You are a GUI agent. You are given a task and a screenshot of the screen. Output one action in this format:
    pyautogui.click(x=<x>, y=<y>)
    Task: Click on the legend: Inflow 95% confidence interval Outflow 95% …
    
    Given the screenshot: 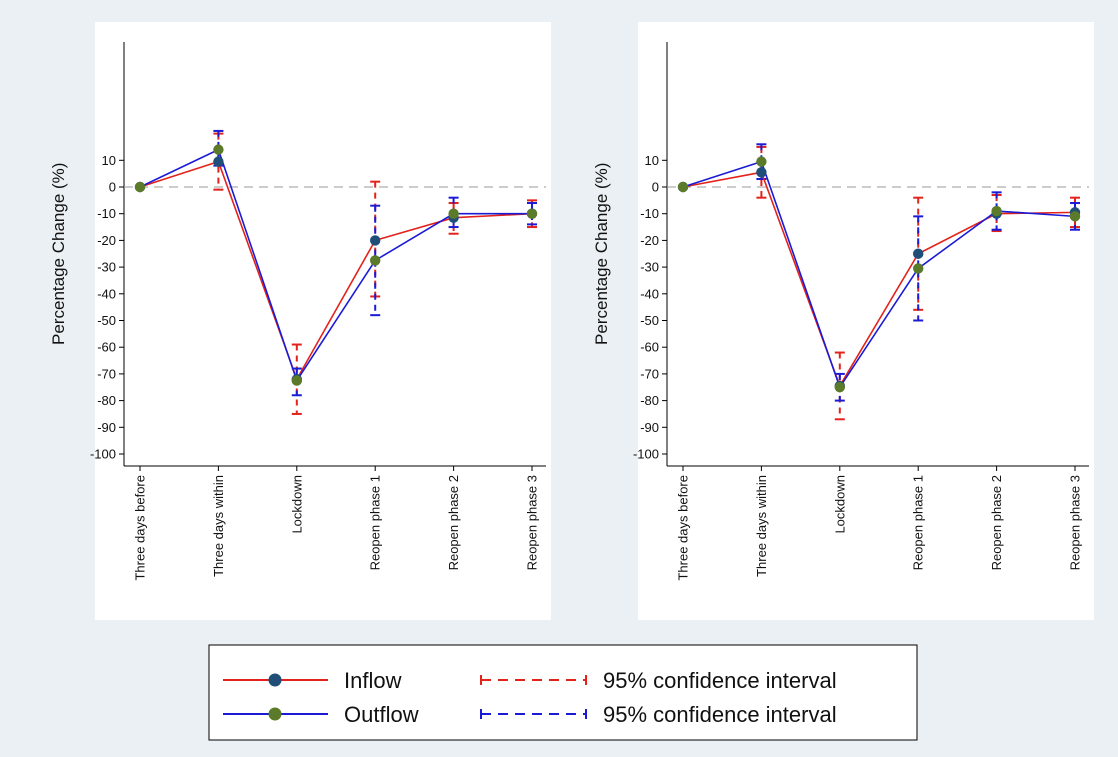 What is the action you would take?
    pyautogui.click(x=563, y=692)
    